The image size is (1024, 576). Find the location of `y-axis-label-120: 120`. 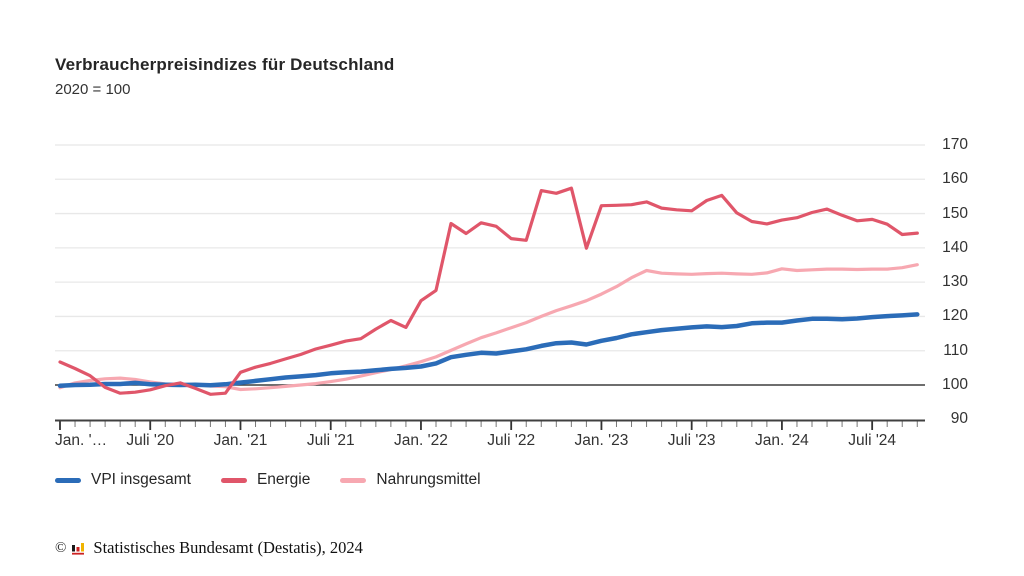

y-axis-label-120: 120 is located at coordinates (955, 316).